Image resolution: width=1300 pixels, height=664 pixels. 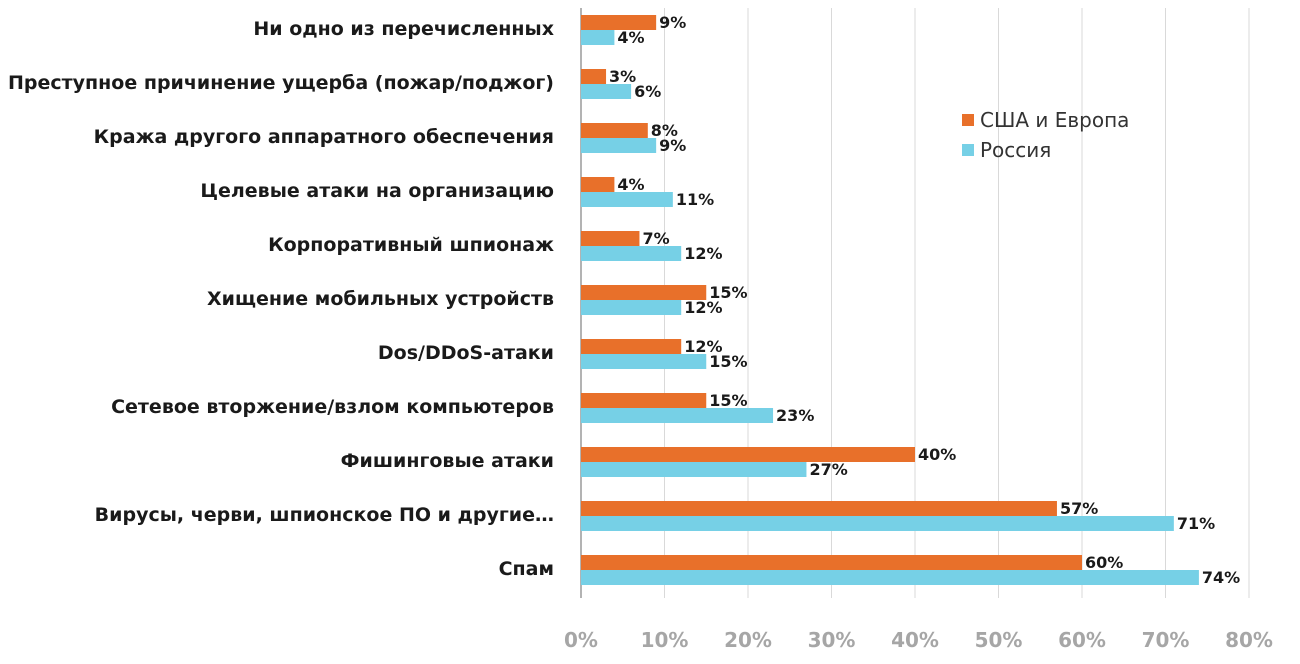 I want to click on data-label: 57%, so click(x=1079, y=508).